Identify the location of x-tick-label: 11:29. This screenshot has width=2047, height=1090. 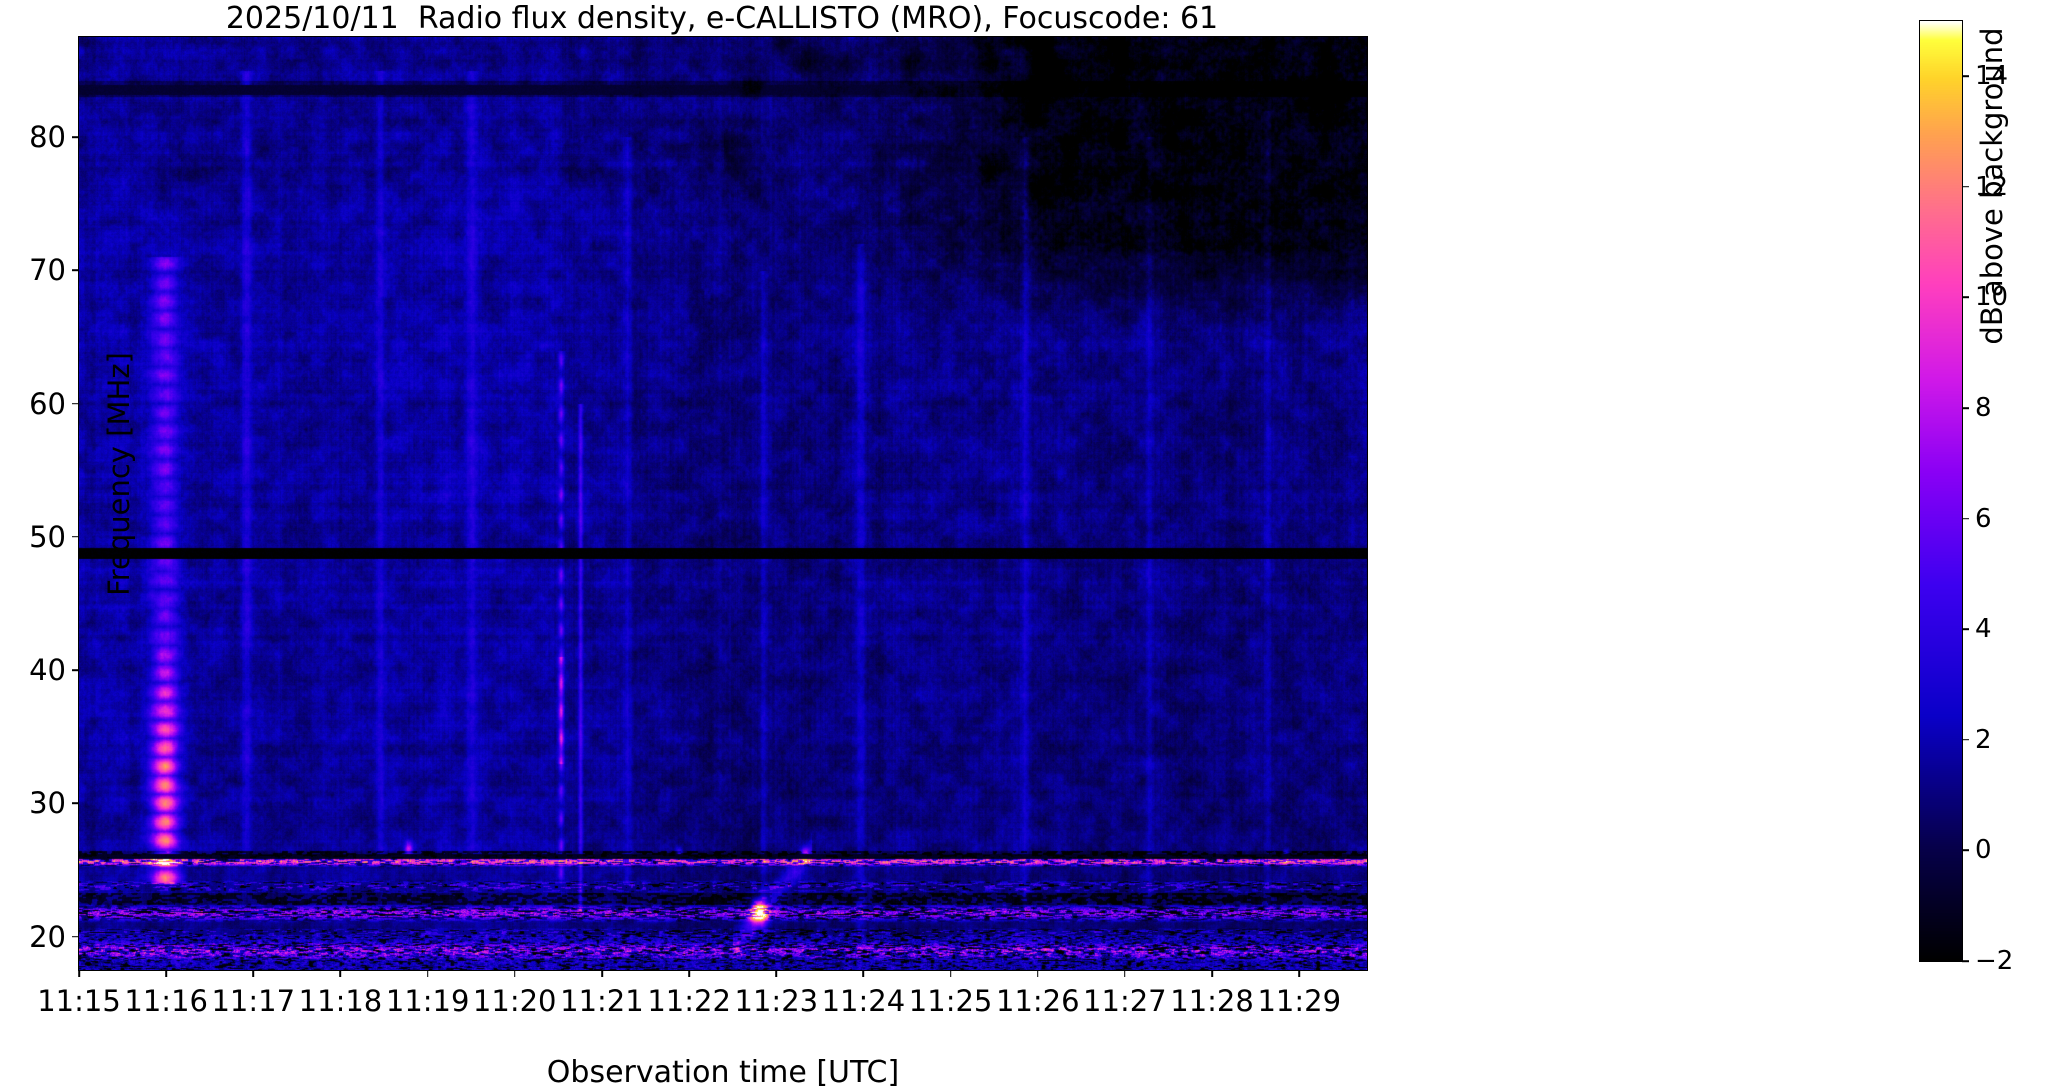
(1299, 1001).